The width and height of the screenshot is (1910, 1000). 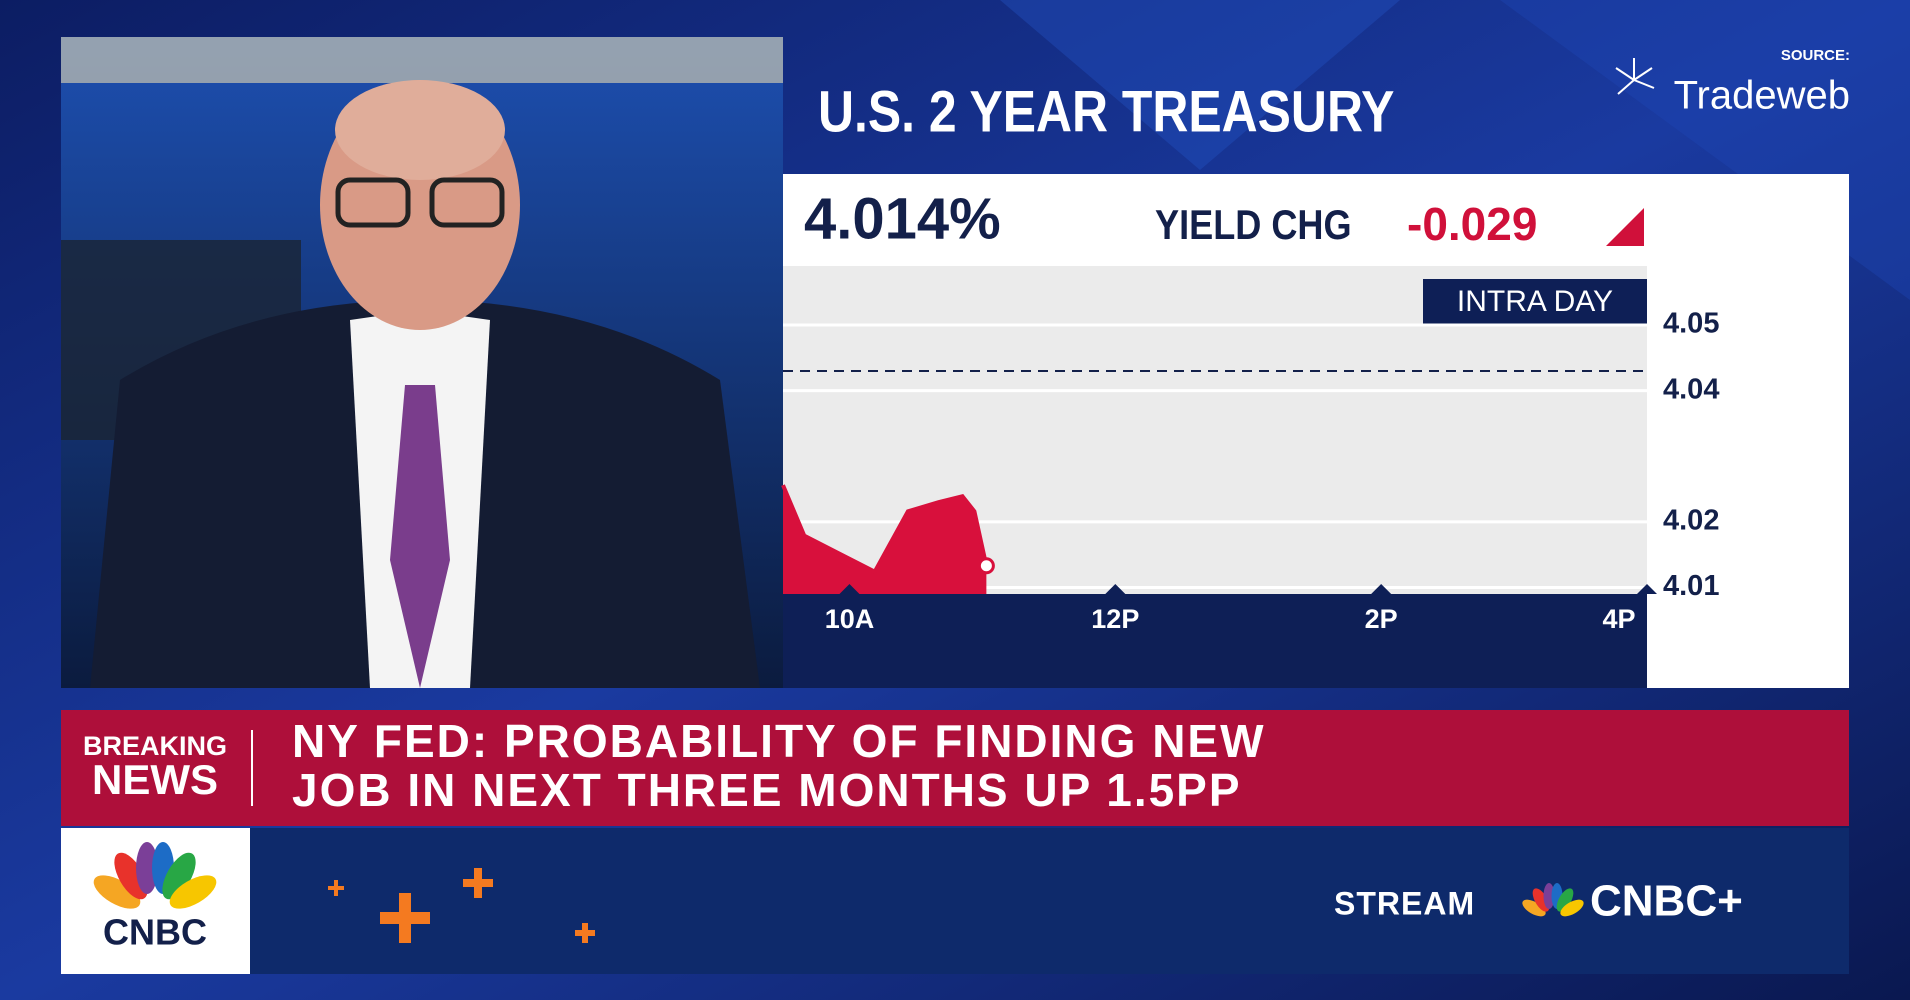 I want to click on news-label: NEWS, so click(x=155, y=779).